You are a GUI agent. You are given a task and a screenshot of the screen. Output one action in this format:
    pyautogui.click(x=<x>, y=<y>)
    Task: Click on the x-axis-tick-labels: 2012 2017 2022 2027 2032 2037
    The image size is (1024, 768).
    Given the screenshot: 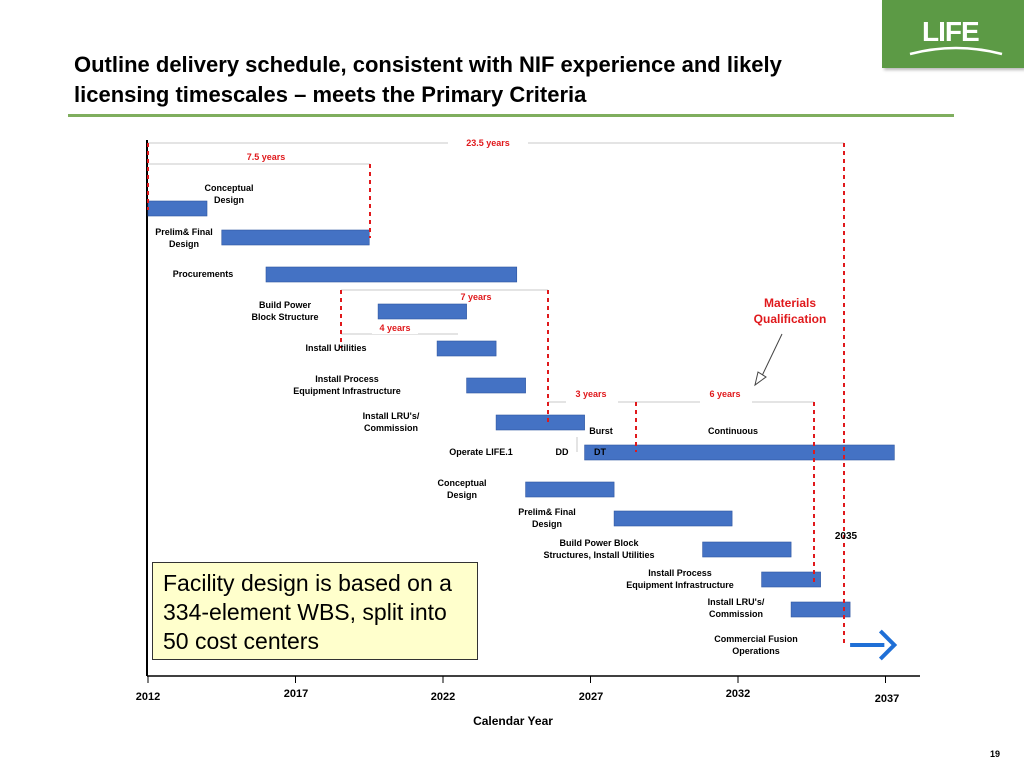 What is the action you would take?
    pyautogui.click(x=517, y=696)
    